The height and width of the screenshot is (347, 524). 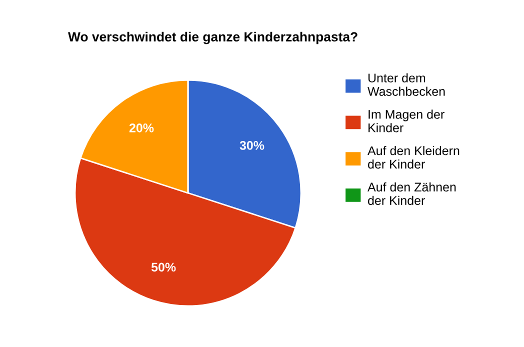 What do you see at coordinates (412, 193) in the screenshot?
I see `legend-label: Auf den Zähnen der Kinder` at bounding box center [412, 193].